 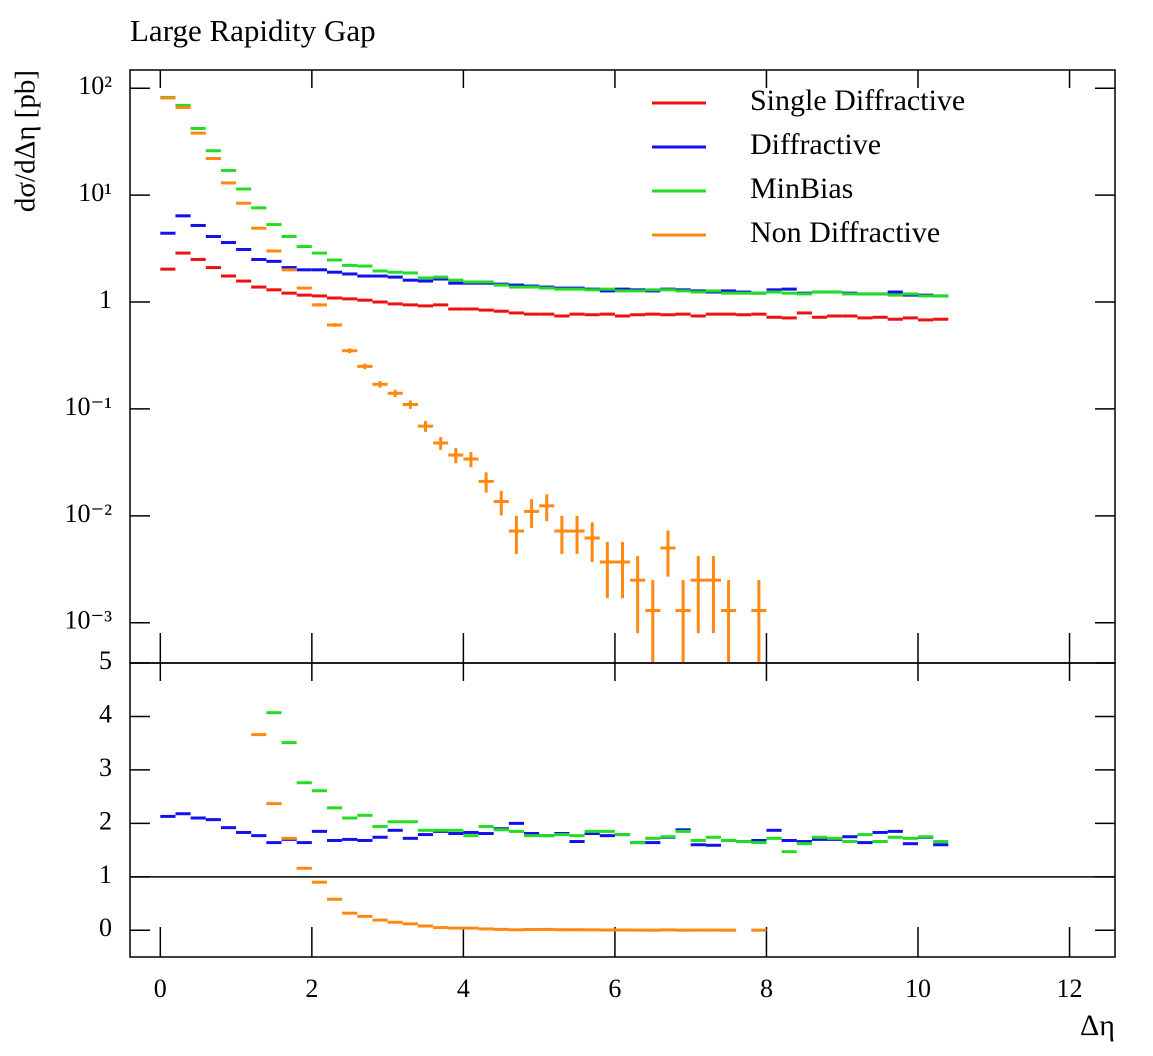 What do you see at coordinates (918, 988) in the screenshot?
I see `x-tick-label: 10` at bounding box center [918, 988].